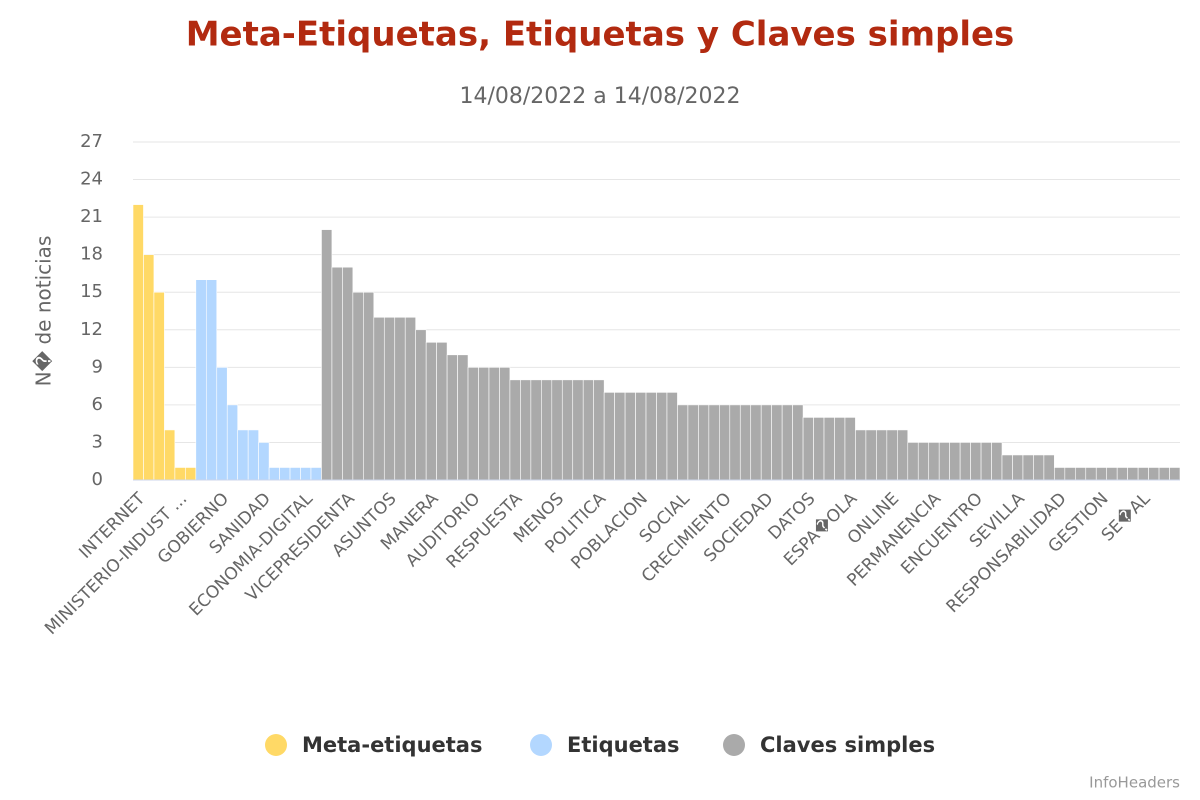 The width and height of the screenshot is (1200, 800). I want to click on y-tick-label: 21, so click(91, 216).